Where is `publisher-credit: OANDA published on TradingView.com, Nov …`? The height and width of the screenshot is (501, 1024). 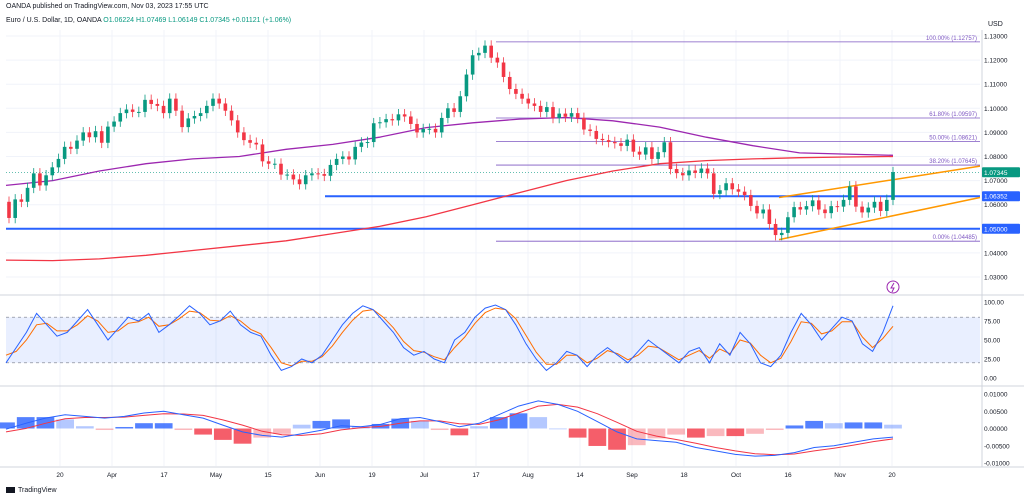
publisher-credit: OANDA published on TradingView.com, Nov … is located at coordinates (107, 6).